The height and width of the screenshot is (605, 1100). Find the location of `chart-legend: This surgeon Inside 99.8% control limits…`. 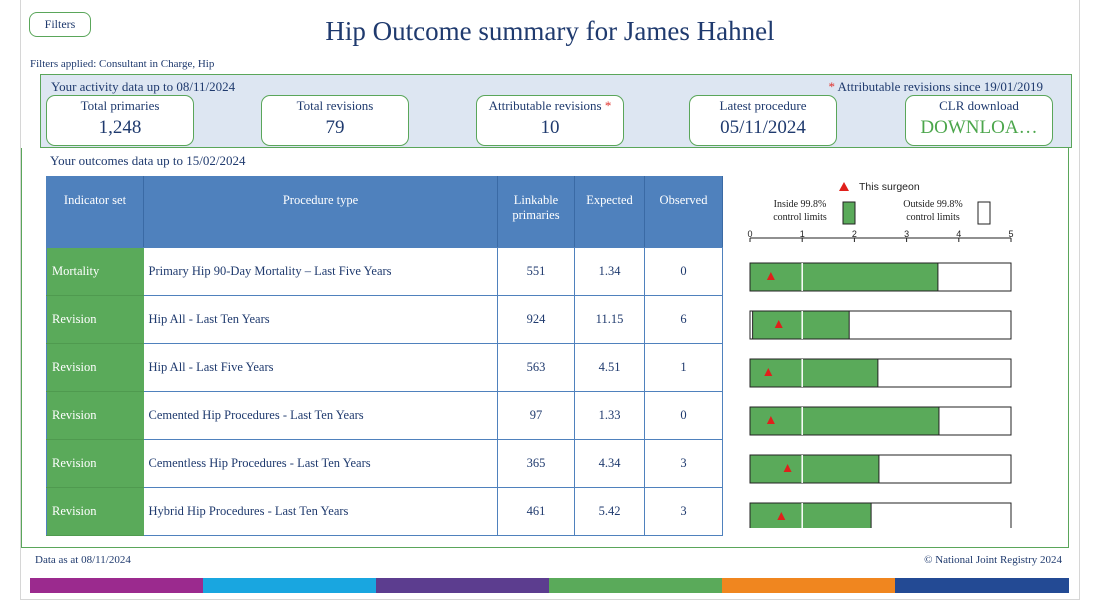

chart-legend: This surgeon Inside 99.8% control limits… is located at coordinates (890, 205).